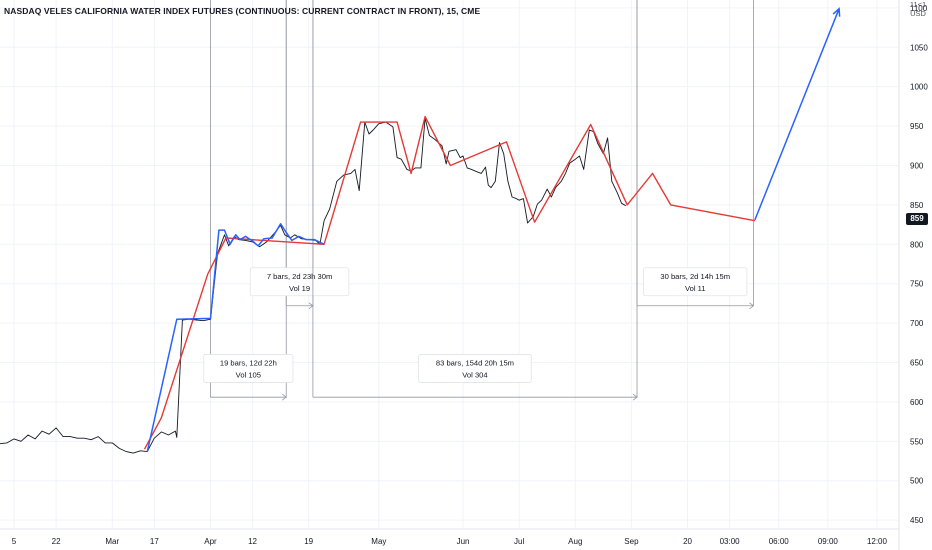 The image size is (932, 550). I want to click on y-tick-label: 550, so click(917, 441).